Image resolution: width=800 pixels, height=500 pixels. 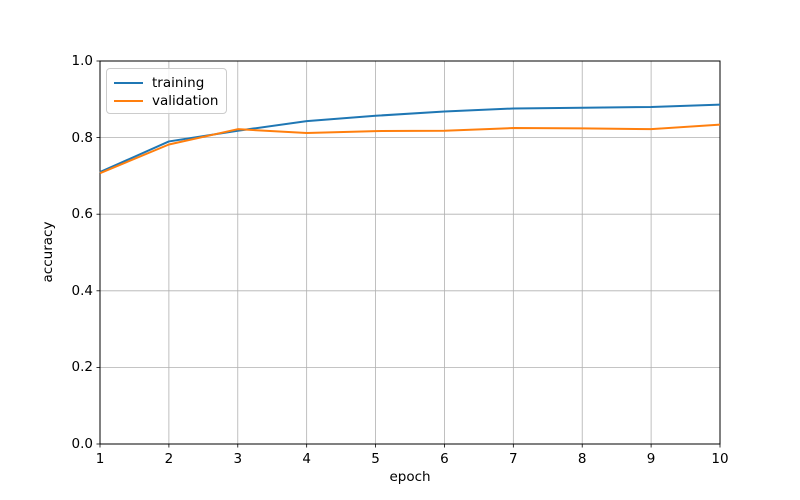 I want to click on legend-item-training: training, so click(x=170, y=83).